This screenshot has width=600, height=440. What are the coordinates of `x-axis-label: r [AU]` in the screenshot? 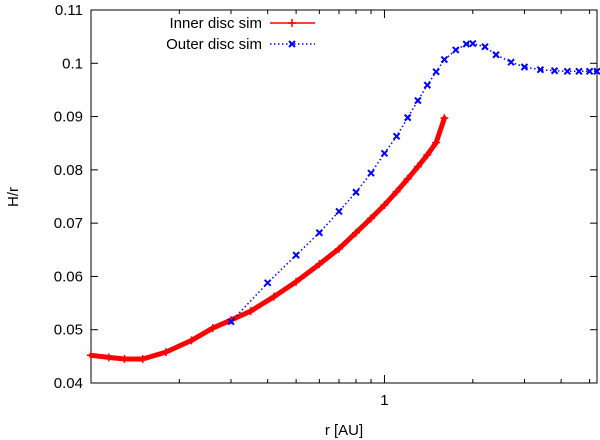 It's located at (344, 430).